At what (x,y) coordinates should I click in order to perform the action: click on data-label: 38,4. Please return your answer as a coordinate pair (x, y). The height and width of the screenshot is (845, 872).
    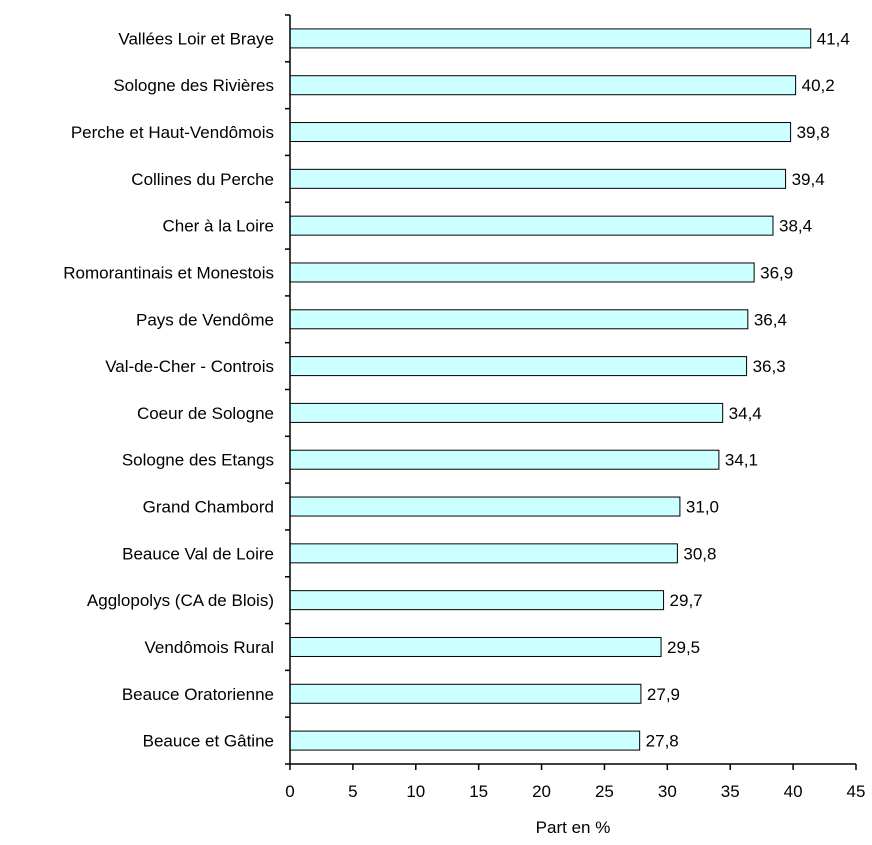
    Looking at the image, I should click on (795, 226).